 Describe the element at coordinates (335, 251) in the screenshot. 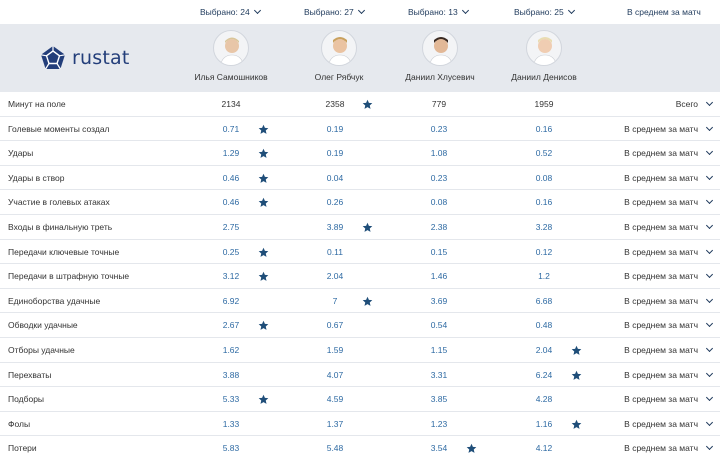

I see `stat-value: 0.11` at that location.